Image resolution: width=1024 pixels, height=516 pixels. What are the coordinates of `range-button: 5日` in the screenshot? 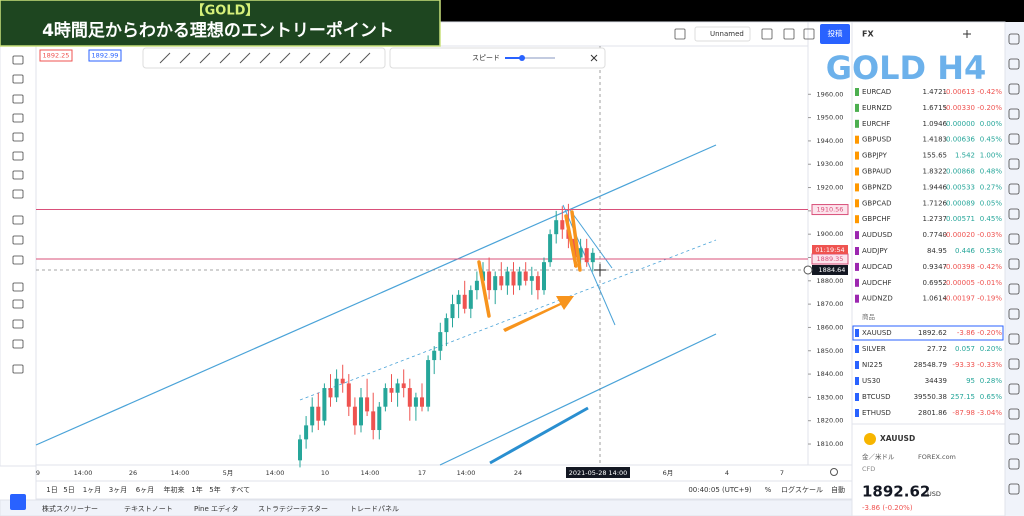 It's located at (68, 490).